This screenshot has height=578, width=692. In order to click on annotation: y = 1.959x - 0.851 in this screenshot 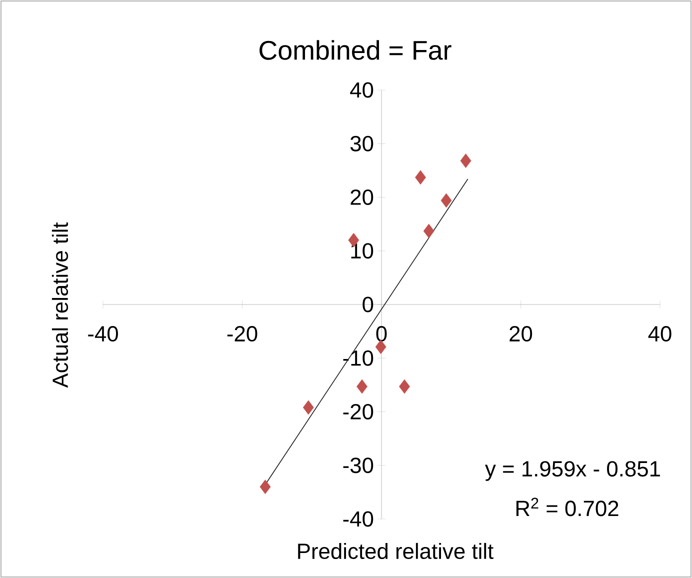, I will do `click(572, 471)`.